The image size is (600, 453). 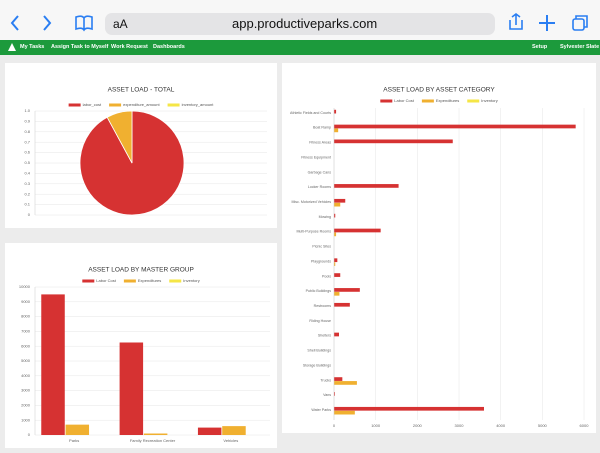 What do you see at coordinates (27, 204) in the screenshot?
I see `y-tick-label: 0.1` at bounding box center [27, 204].